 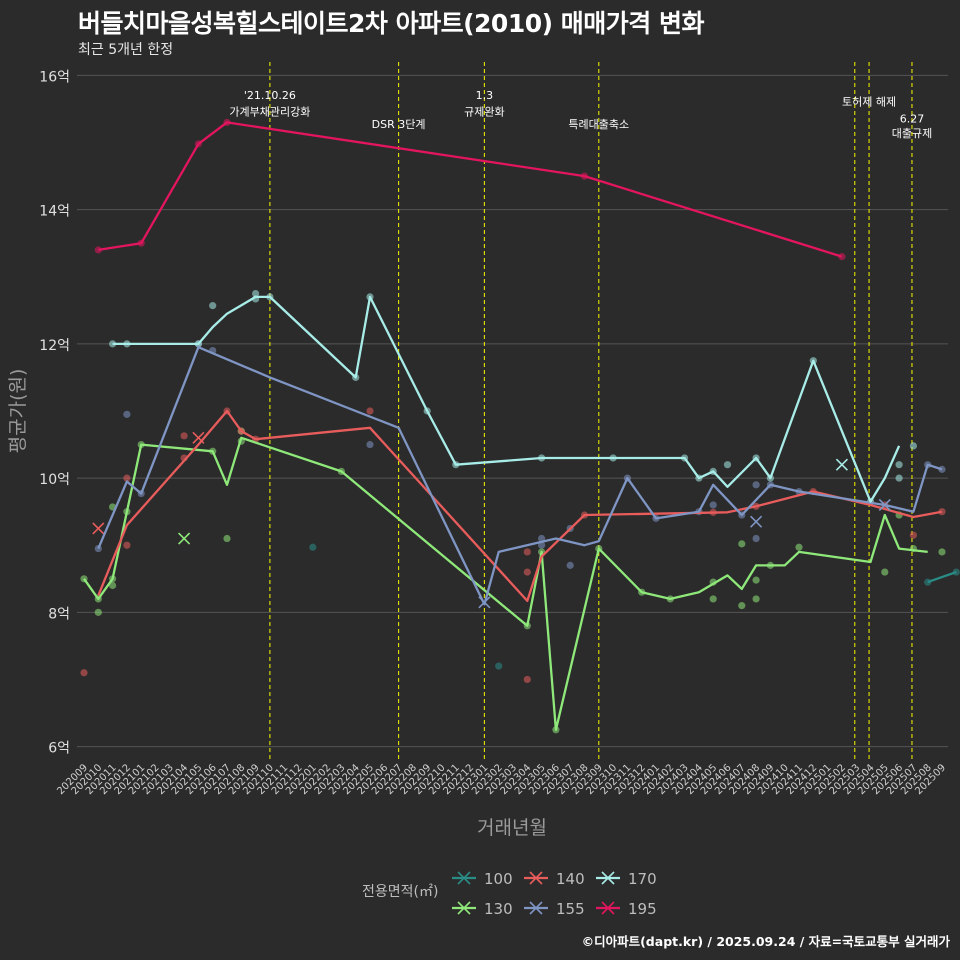 I want to click on event-label: 대출규제, so click(x=912, y=133).